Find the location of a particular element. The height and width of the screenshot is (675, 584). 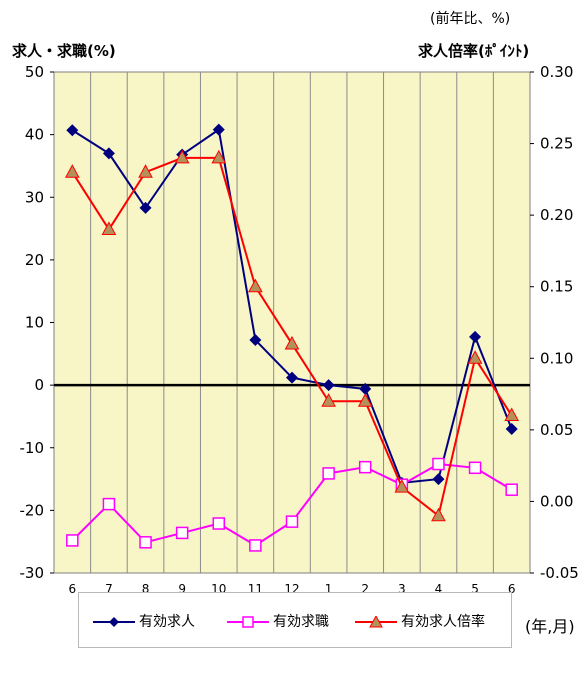

unit-note: (前年比、%) is located at coordinates (470, 19).